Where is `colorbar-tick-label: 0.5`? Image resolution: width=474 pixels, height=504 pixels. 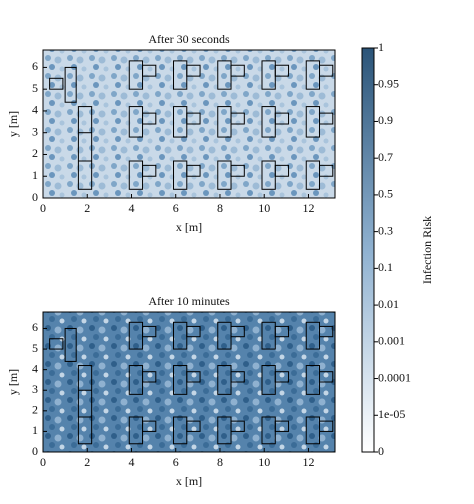
colorbar-tick-label: 0.5 is located at coordinates (385, 194).